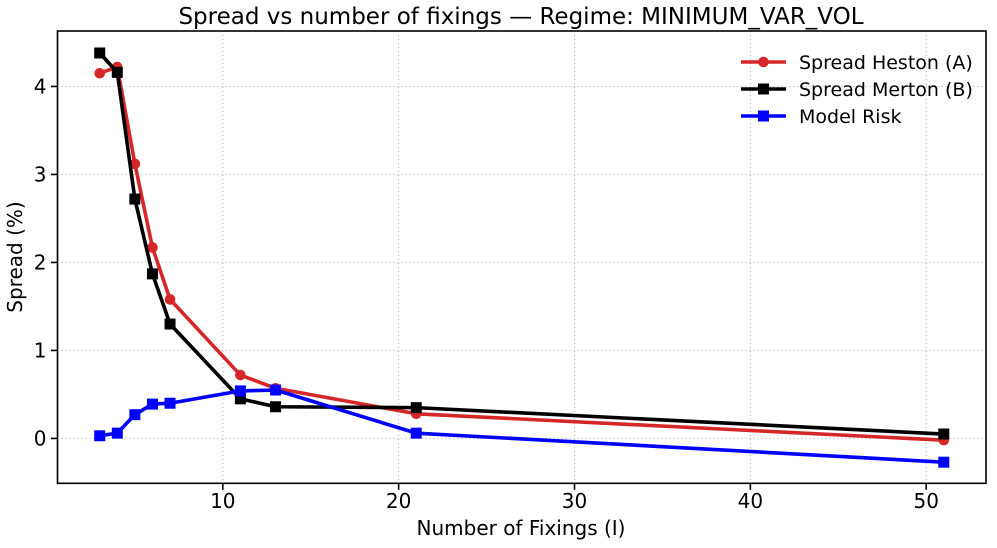  Describe the element at coordinates (763, 62) in the screenshot. I see `legend-circle-icon` at that location.